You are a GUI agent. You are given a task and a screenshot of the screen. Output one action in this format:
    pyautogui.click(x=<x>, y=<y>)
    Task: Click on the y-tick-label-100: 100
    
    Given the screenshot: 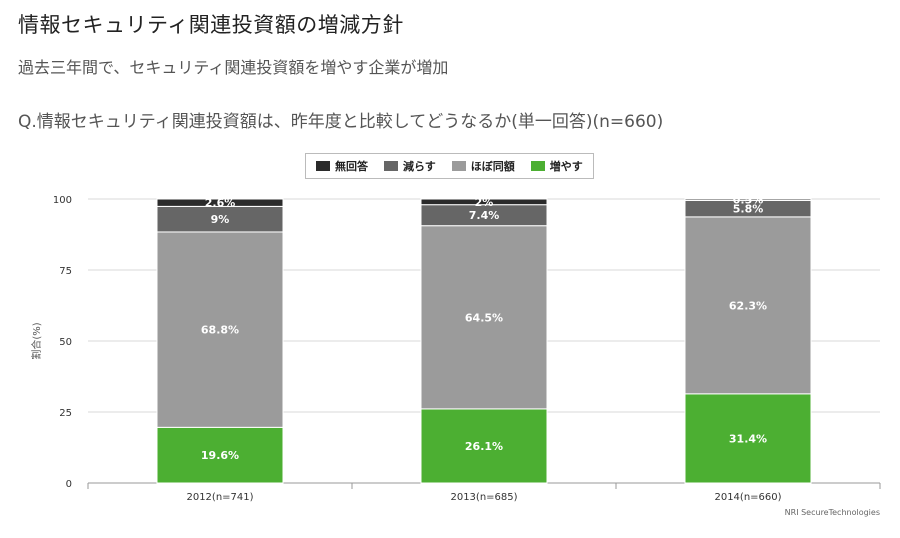 What is the action you would take?
    pyautogui.click(x=62, y=200)
    